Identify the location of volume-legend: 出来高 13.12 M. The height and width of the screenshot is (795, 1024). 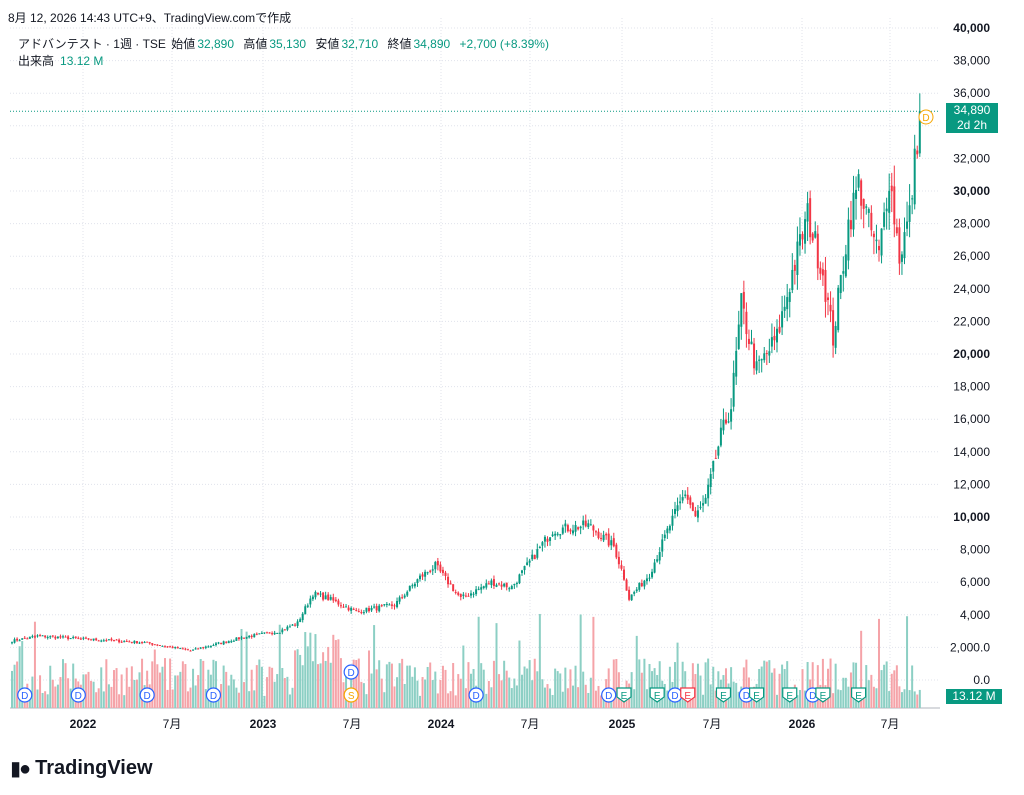
(60, 60).